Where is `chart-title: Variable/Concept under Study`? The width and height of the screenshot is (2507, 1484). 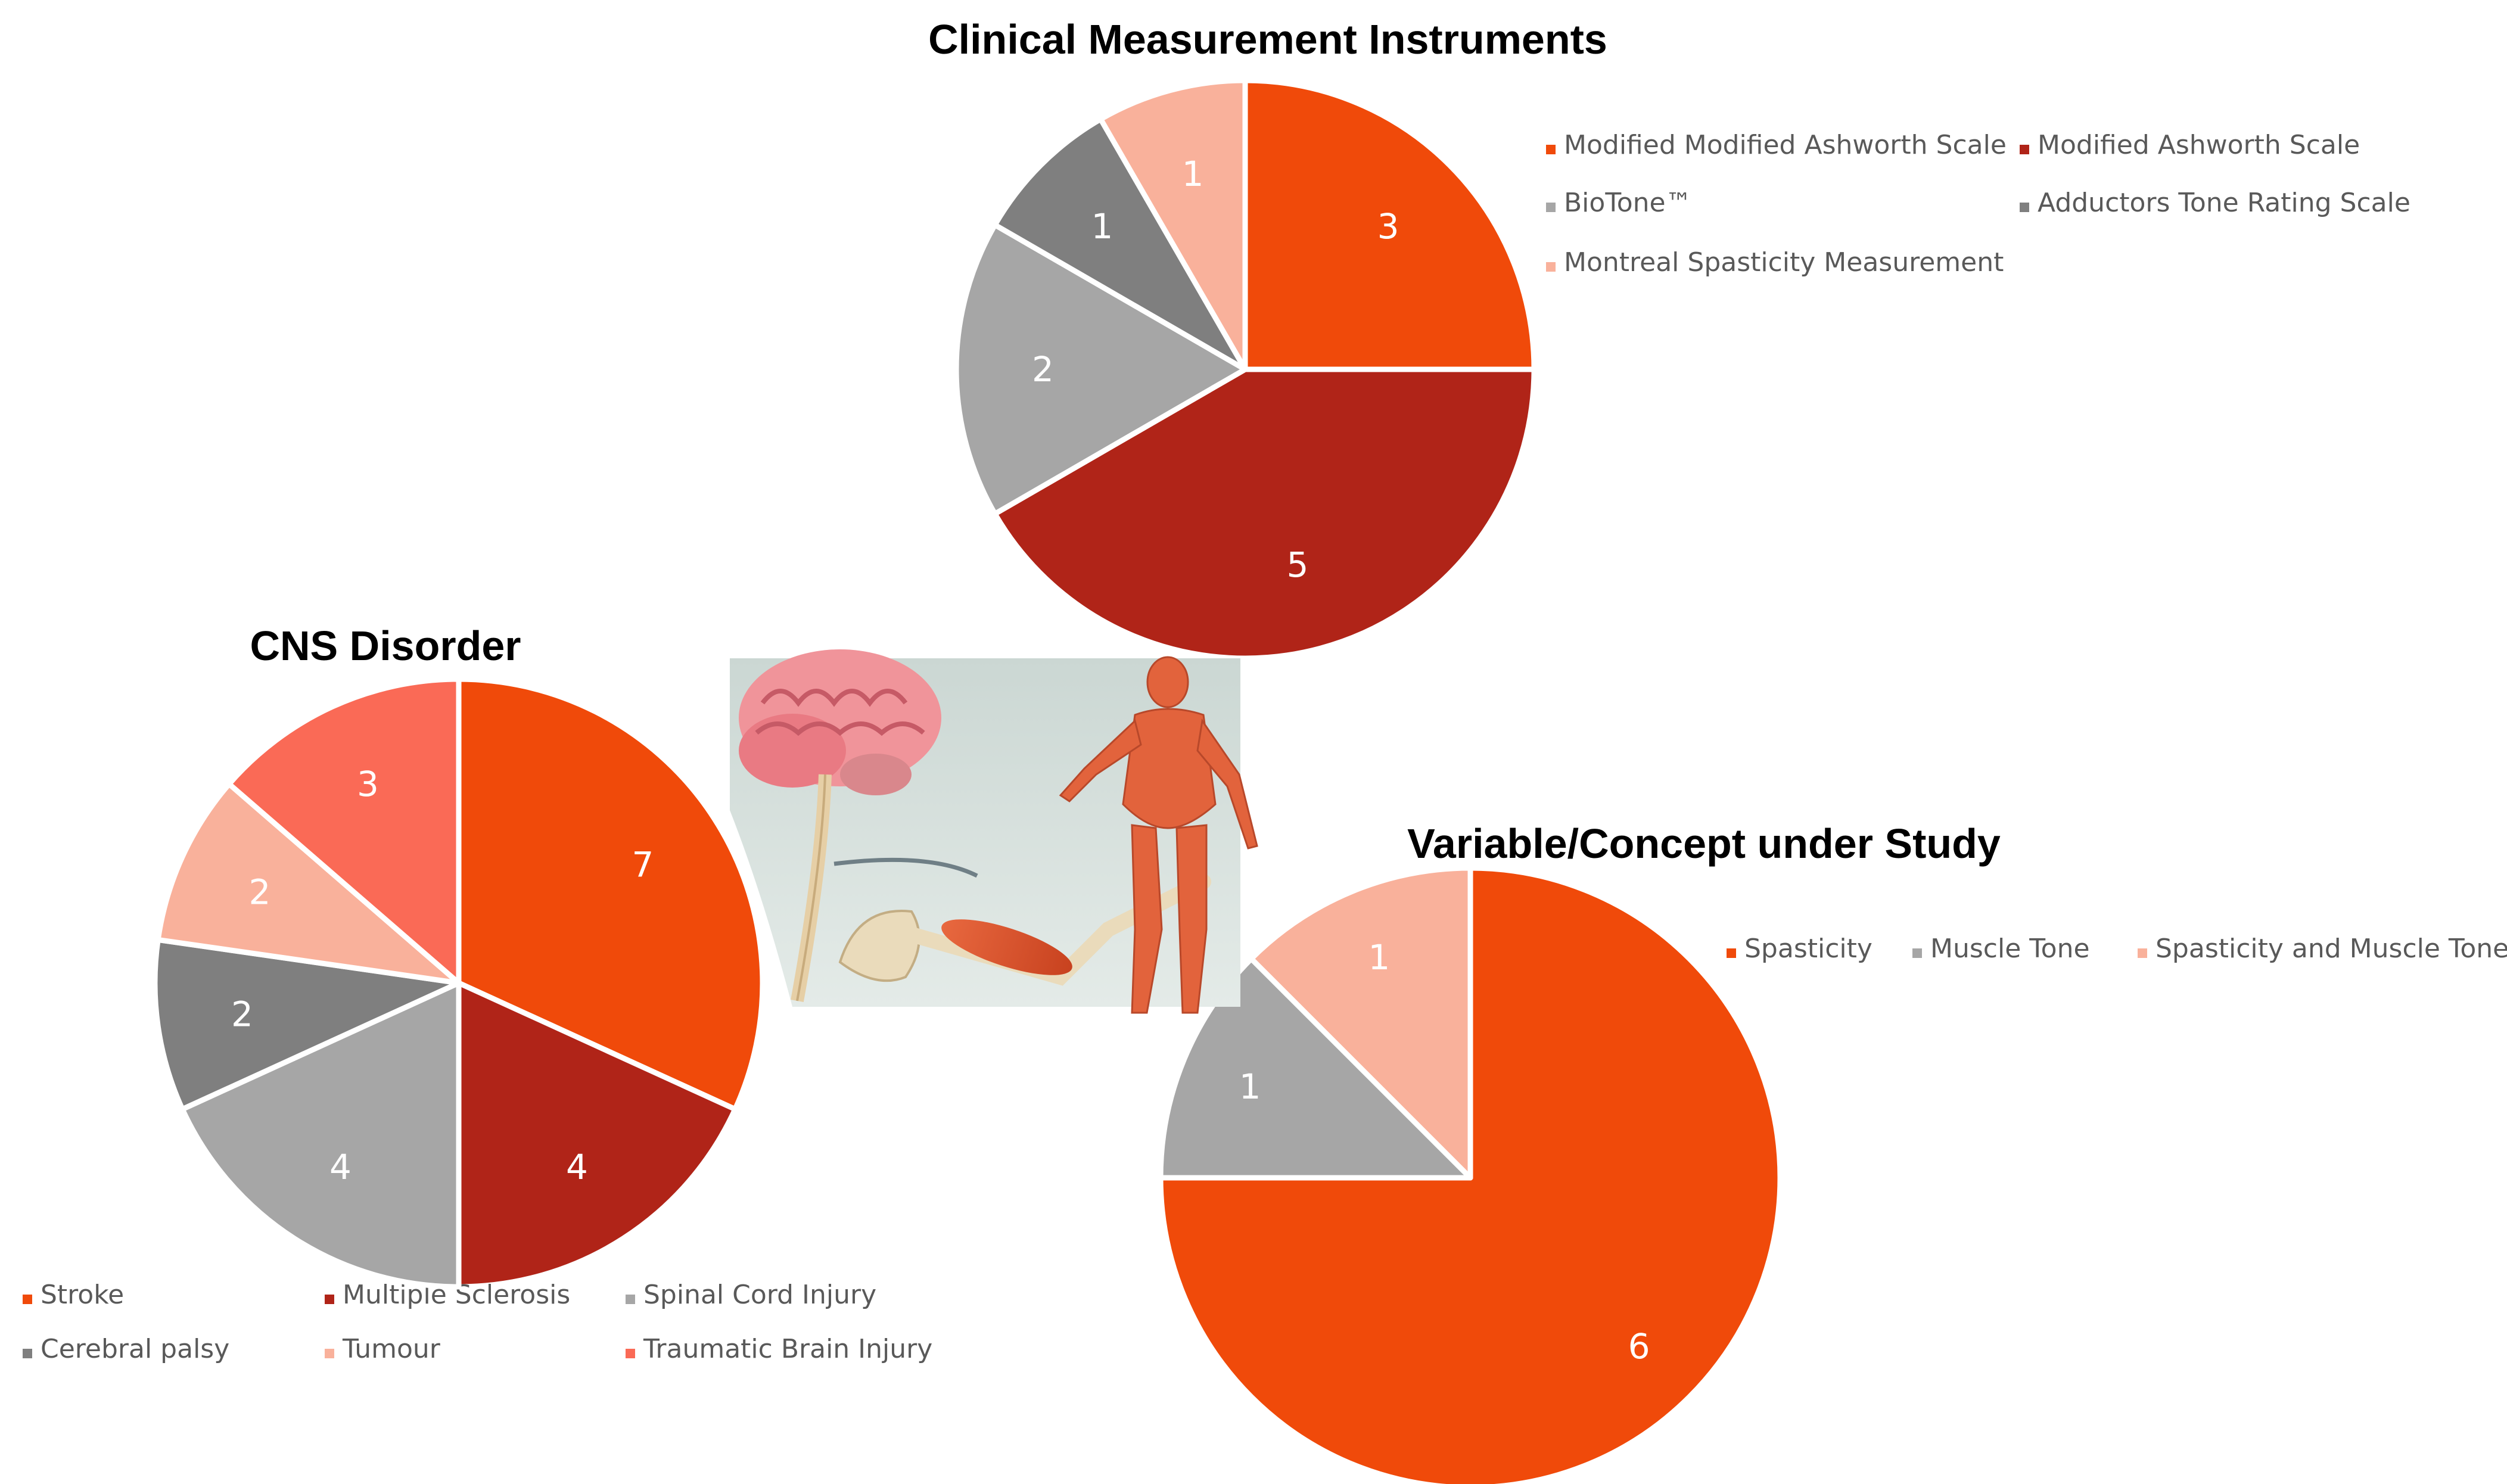 chart-title: Variable/Concept under Study is located at coordinates (1704, 843).